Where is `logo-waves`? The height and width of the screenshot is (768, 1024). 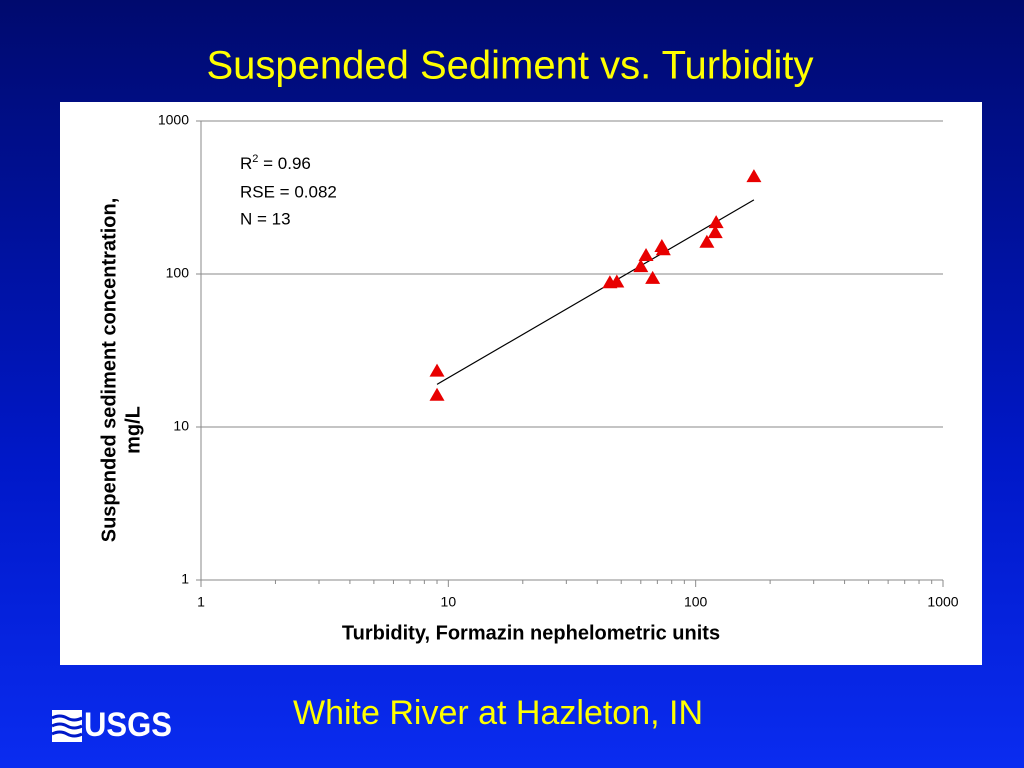 logo-waves is located at coordinates (67, 726).